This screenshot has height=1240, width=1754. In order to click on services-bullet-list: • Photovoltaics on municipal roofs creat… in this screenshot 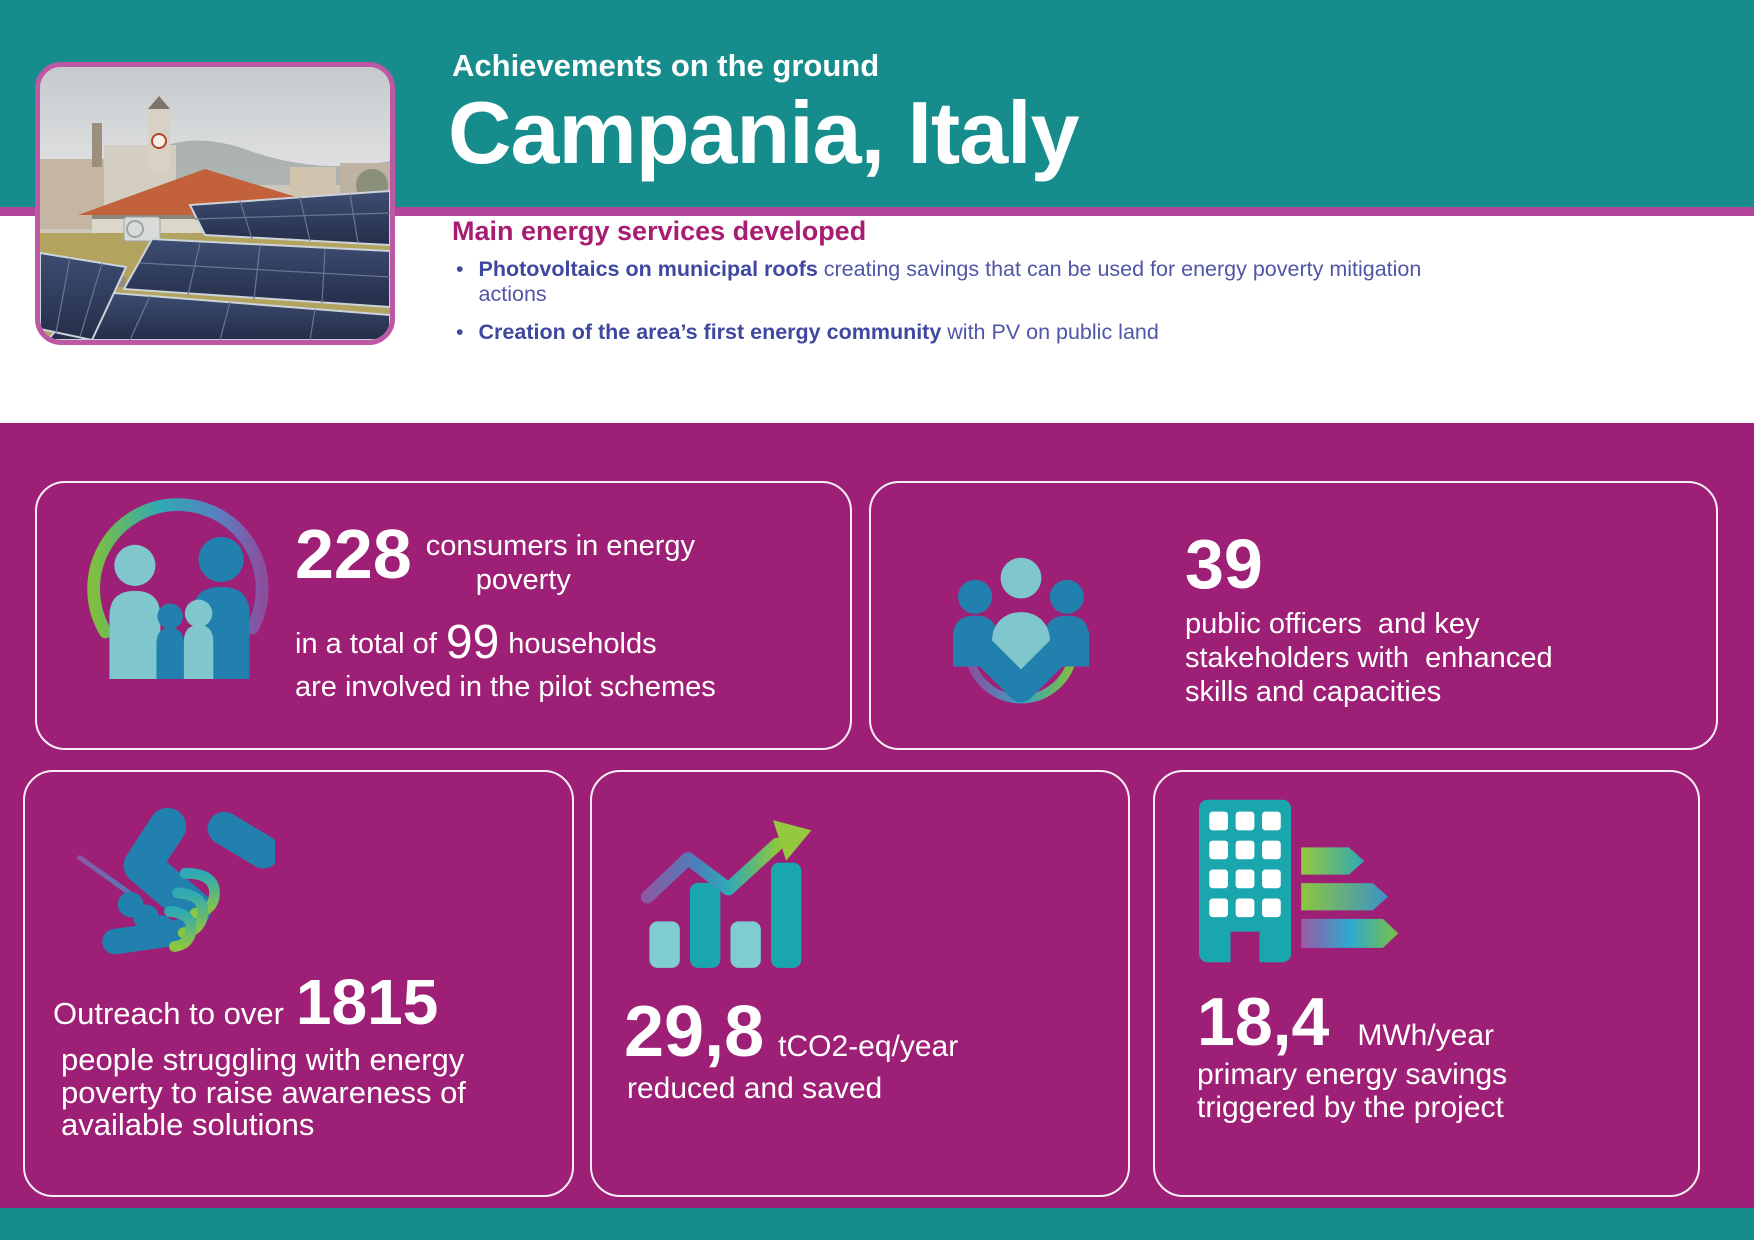, I will do `click(951, 307)`.